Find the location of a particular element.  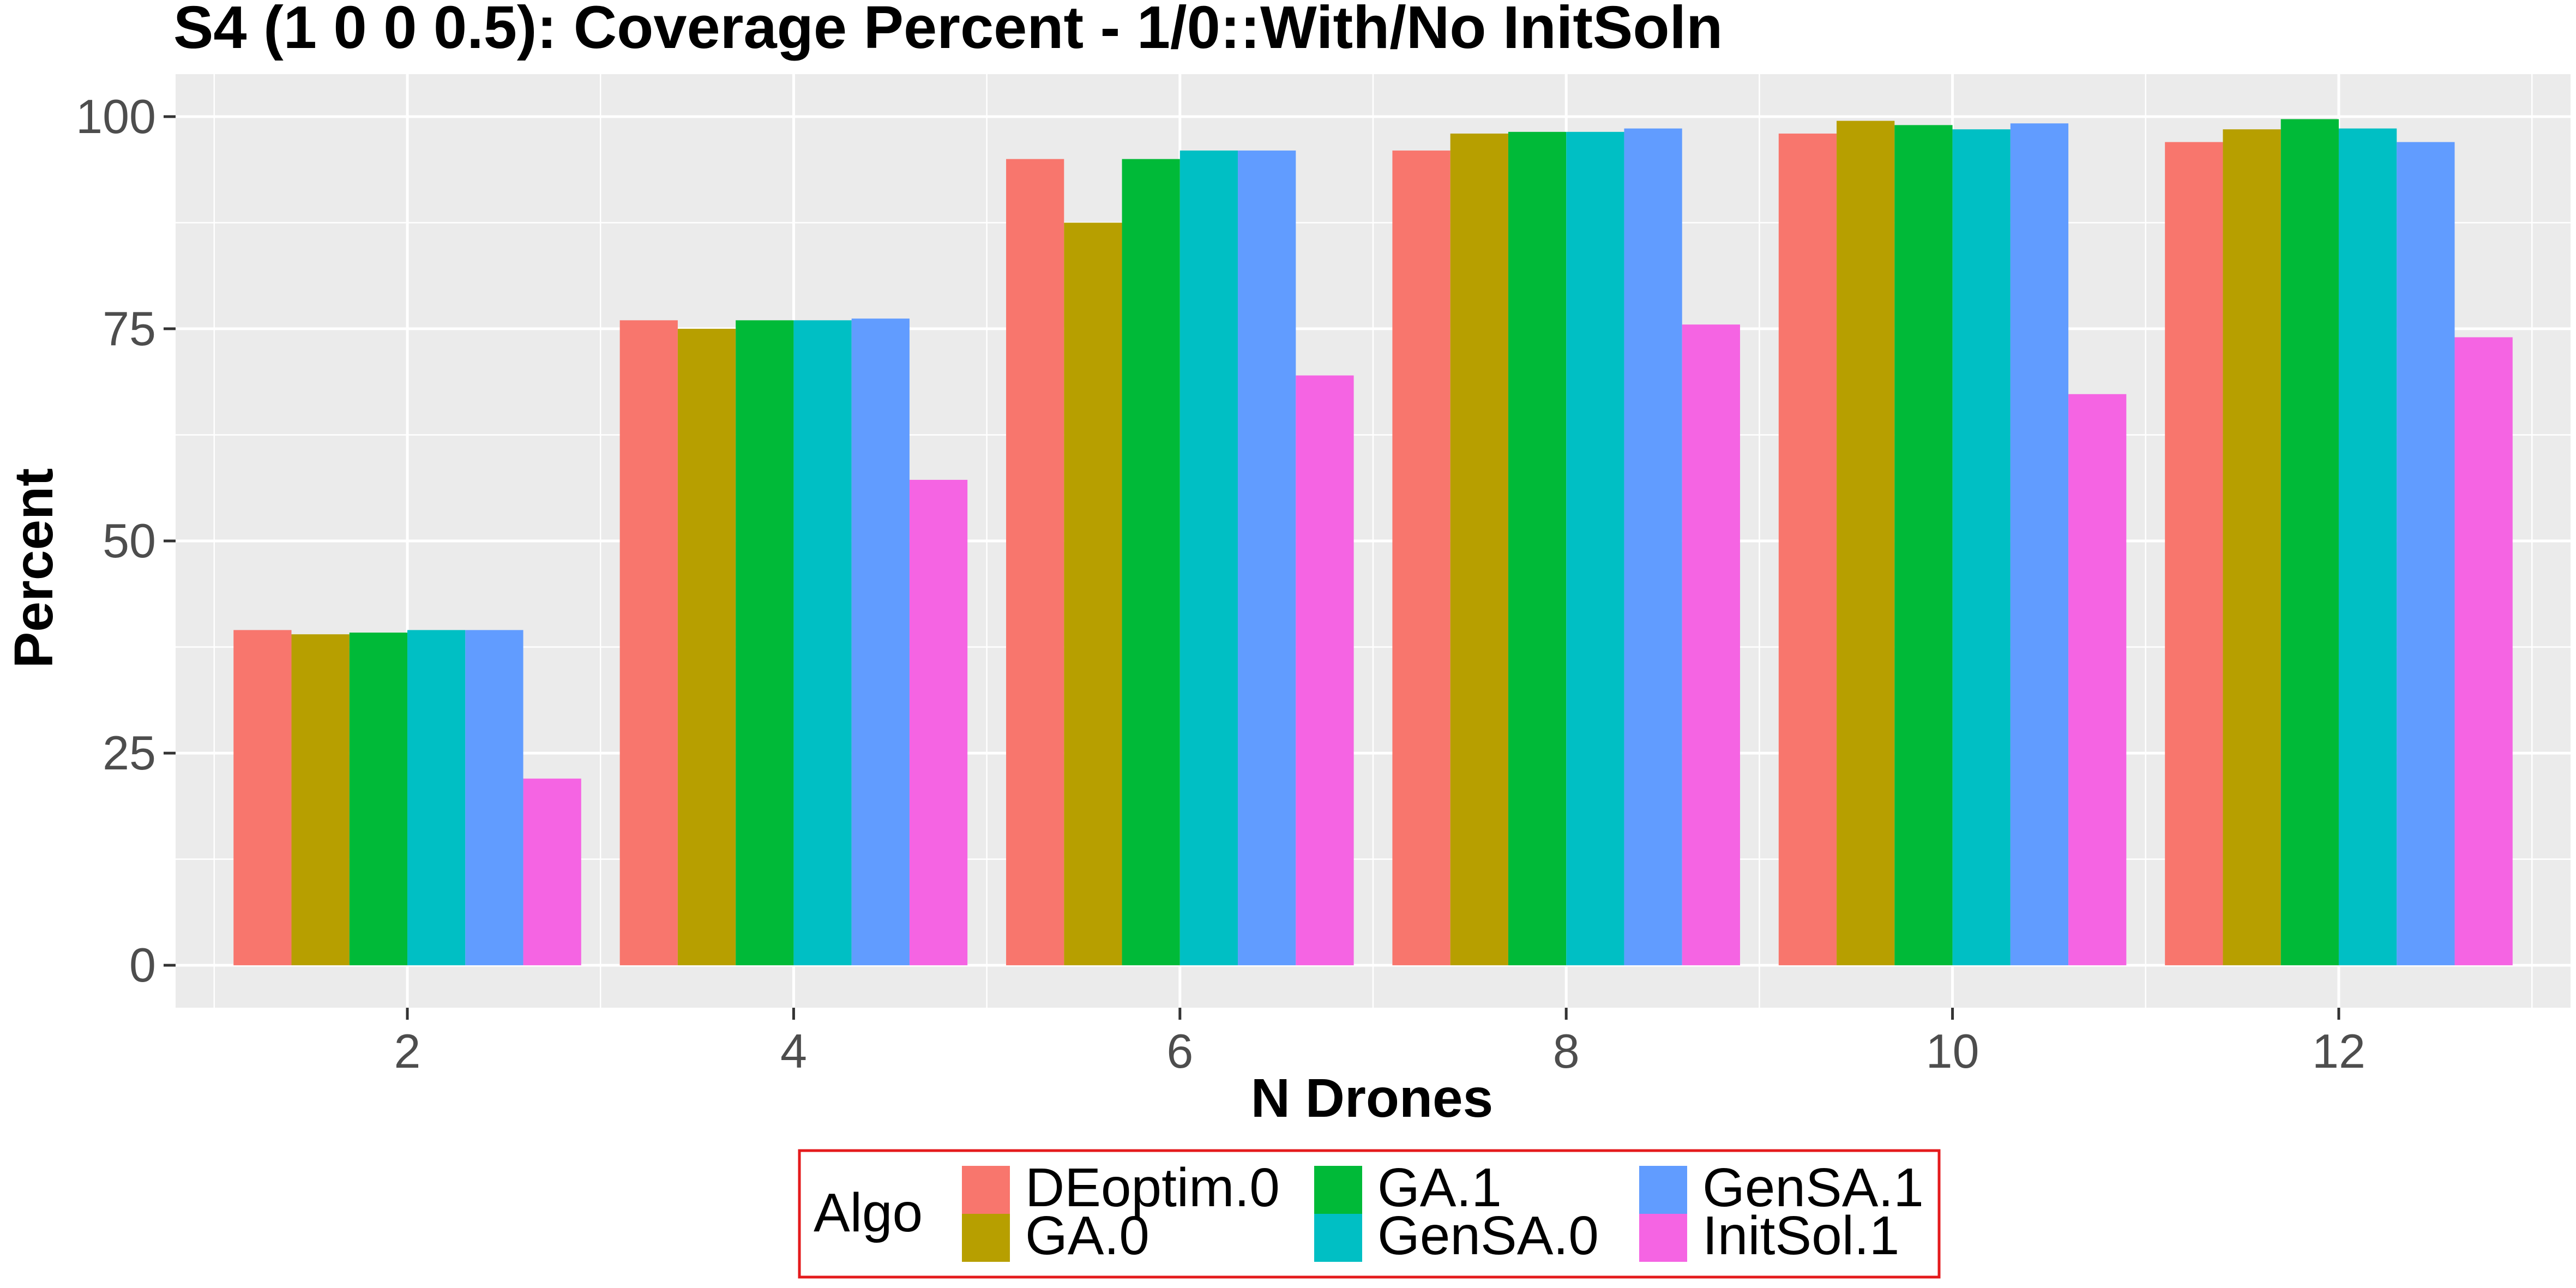

y-tick-label: 25 is located at coordinates (129, 753).